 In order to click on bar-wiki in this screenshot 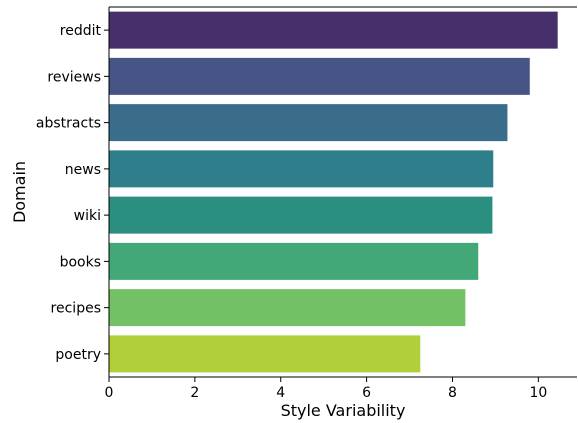, I will do `click(301, 215)`.